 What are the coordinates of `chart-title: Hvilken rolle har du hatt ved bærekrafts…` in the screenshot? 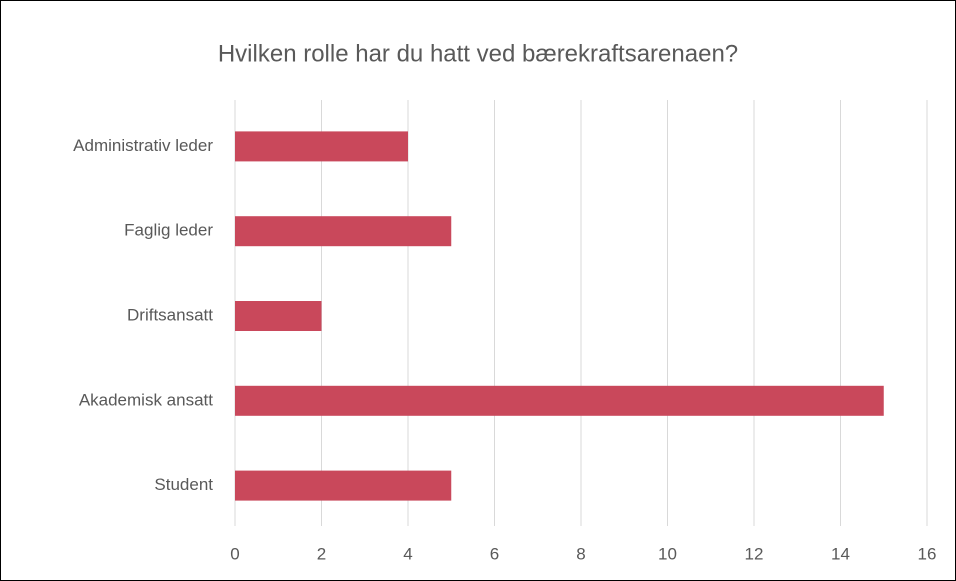 It's located at (478, 53).